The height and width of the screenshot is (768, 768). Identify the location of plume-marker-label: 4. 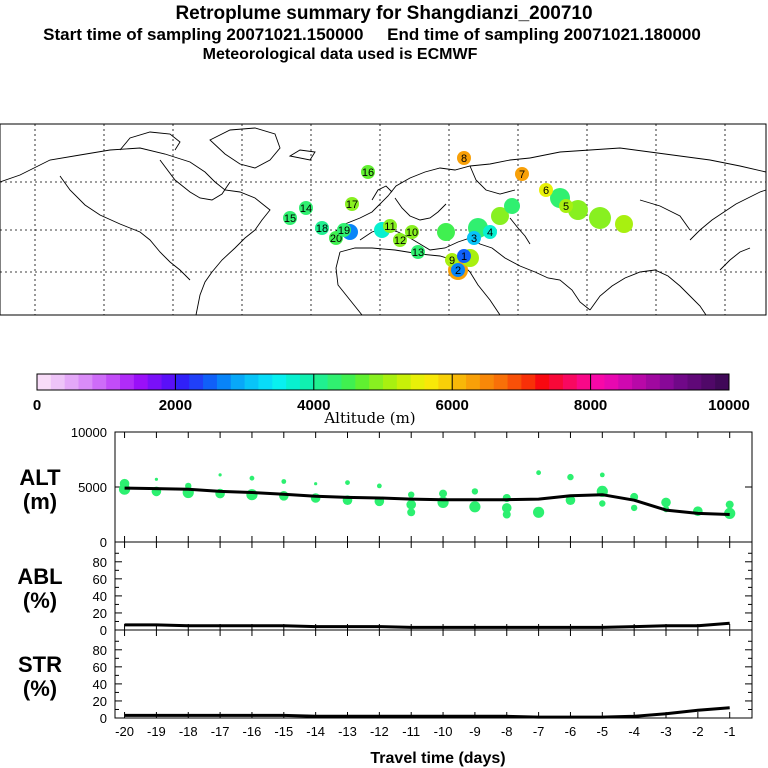
(490, 233).